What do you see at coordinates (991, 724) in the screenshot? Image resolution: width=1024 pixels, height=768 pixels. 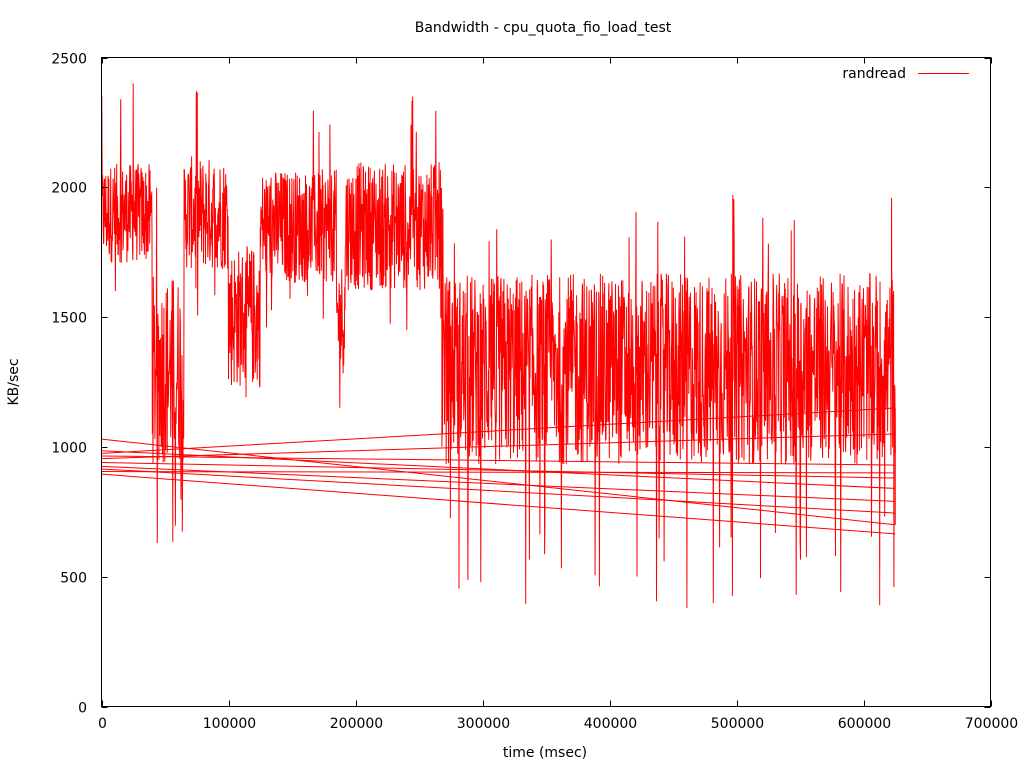 I see `x-tick-label: 700000` at bounding box center [991, 724].